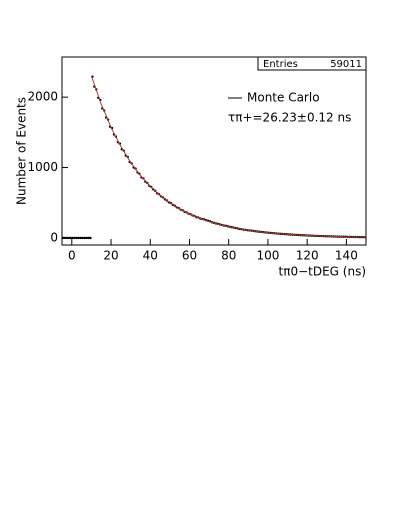 This screenshot has height=529, width=409. What do you see at coordinates (307, 256) in the screenshot?
I see `x-tick-label: 120` at bounding box center [307, 256].